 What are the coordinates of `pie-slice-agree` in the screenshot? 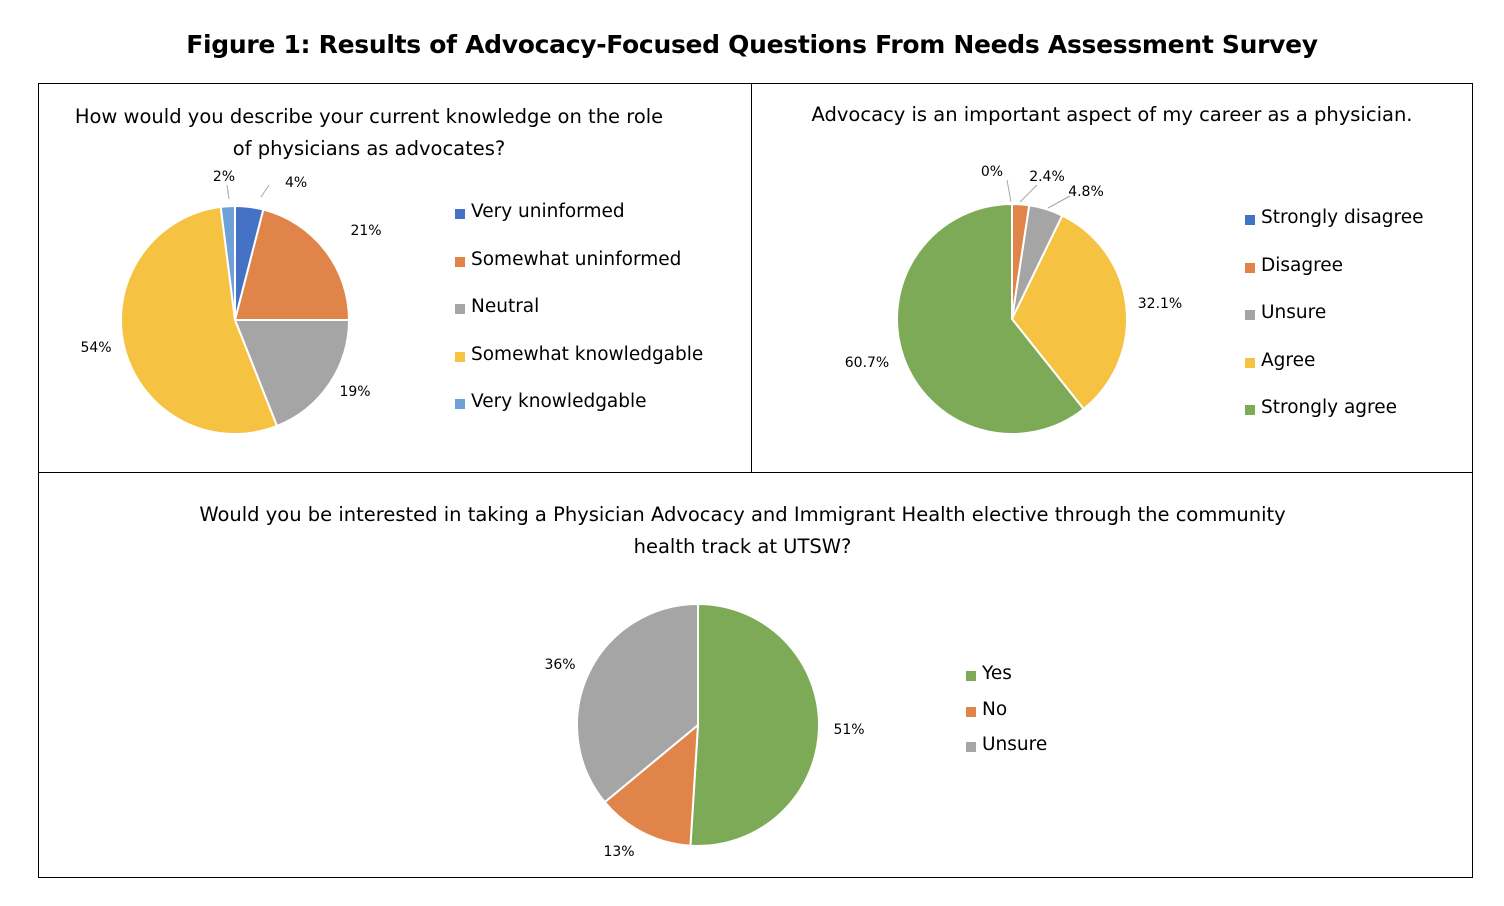 It's located at (1069, 312).